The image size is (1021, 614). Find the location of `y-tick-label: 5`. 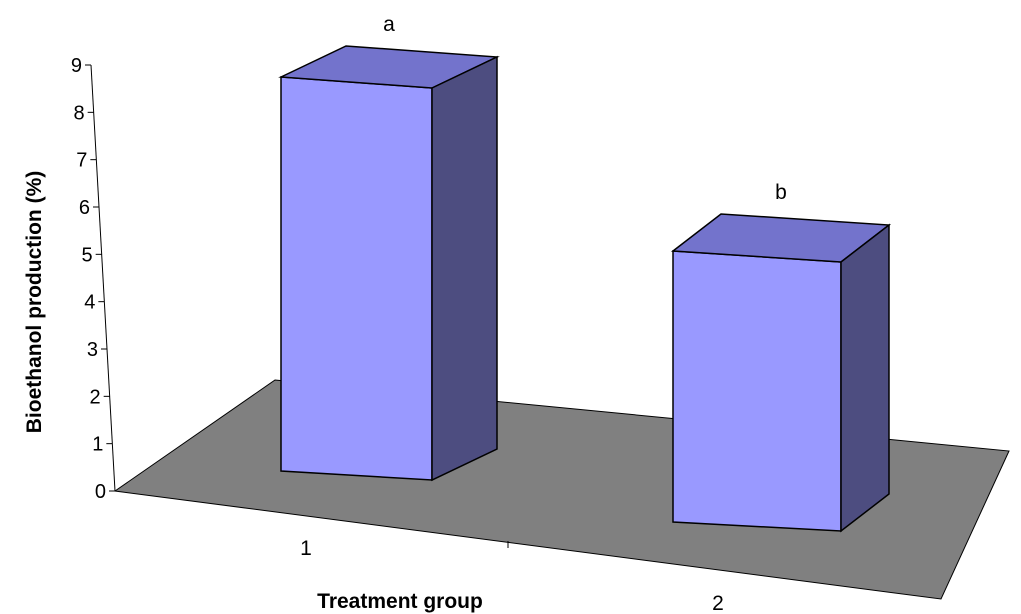

y-tick-label: 5 is located at coordinates (87, 255).